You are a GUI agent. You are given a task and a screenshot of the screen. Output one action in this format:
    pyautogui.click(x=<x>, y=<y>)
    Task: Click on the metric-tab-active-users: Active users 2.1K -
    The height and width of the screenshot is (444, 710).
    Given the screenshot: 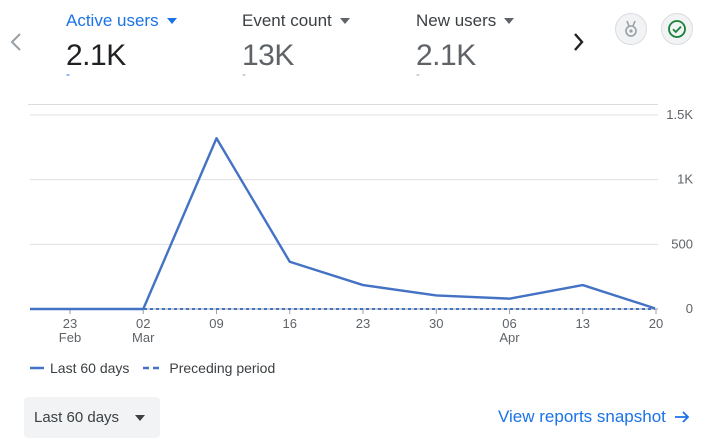 What is the action you would take?
    pyautogui.click(x=121, y=45)
    